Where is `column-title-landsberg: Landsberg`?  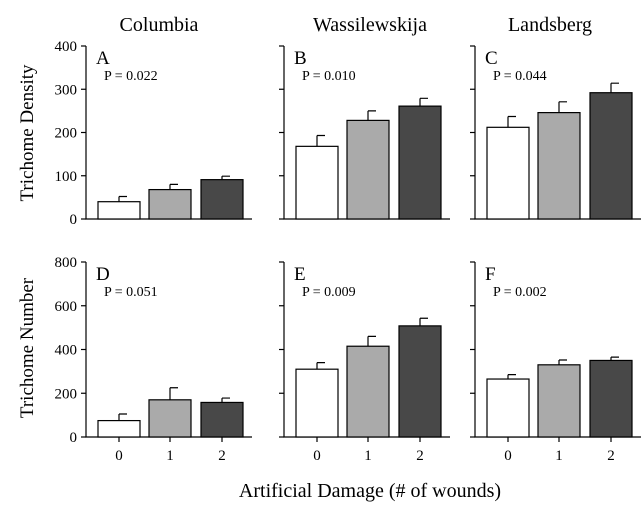 column-title-landsberg: Landsberg is located at coordinates (550, 25).